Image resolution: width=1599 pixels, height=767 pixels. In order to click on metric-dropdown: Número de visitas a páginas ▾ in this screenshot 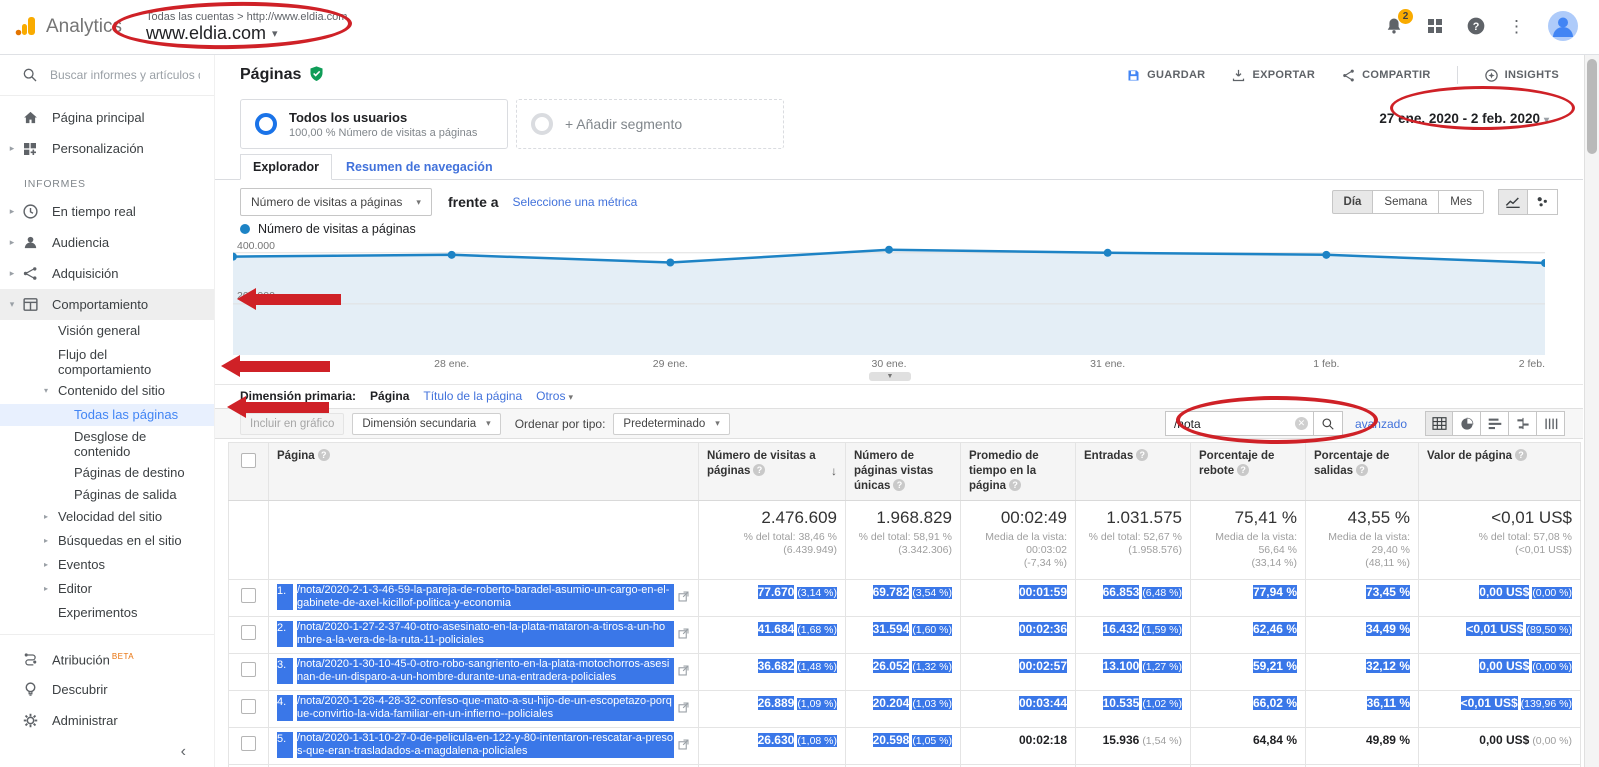, I will do `click(336, 202)`.